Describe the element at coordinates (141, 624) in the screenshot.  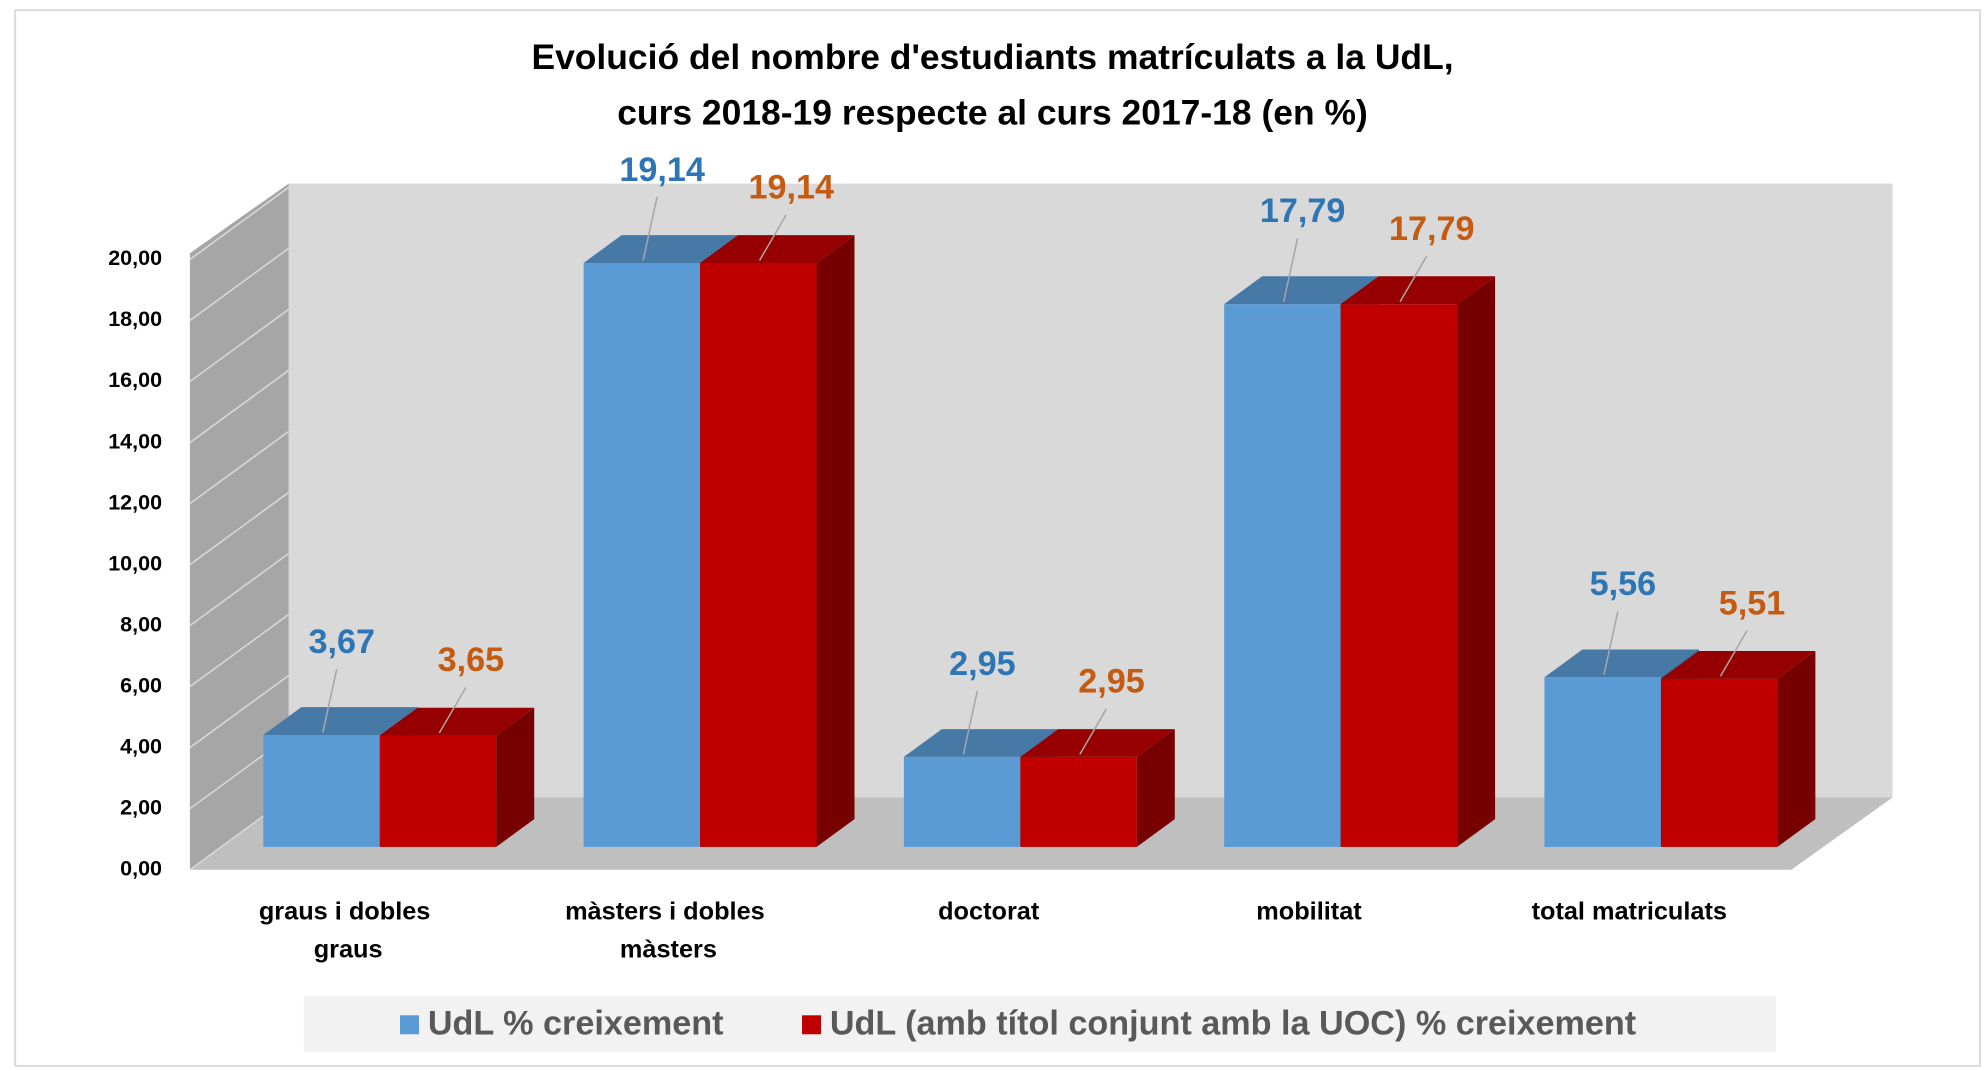
I see `y-tick-label: 8,00` at that location.